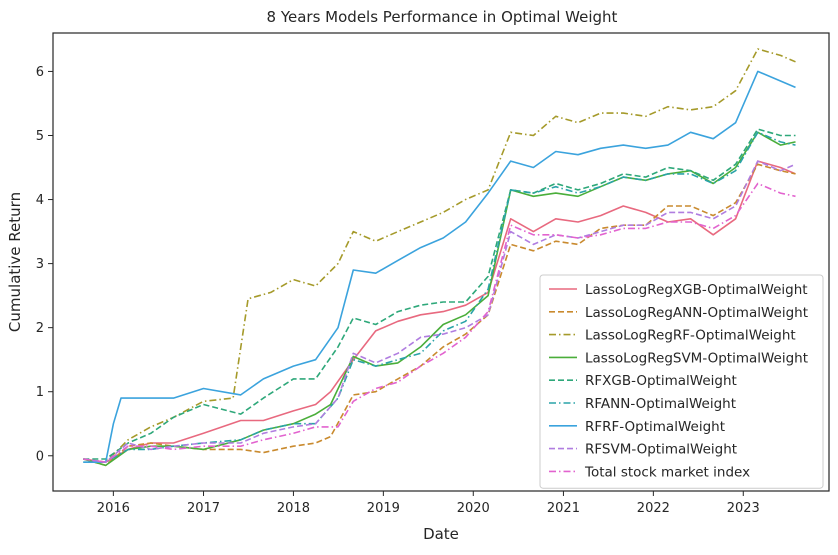 The image size is (838, 555). Describe the element at coordinates (660, 404) in the screenshot. I see `legend-label-5: RFANN-OptimalWeight` at that location.